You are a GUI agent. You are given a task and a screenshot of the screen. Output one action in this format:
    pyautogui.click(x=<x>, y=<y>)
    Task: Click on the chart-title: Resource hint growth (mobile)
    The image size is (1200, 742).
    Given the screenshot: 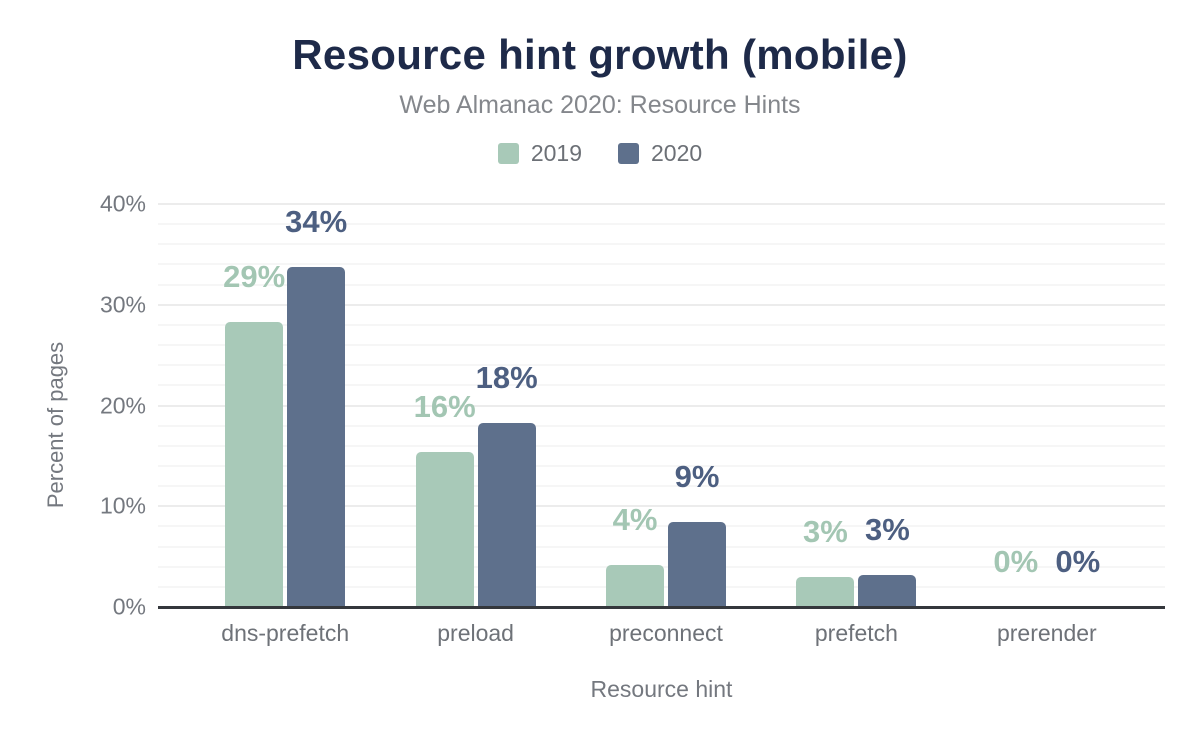 What is the action you would take?
    pyautogui.click(x=600, y=54)
    